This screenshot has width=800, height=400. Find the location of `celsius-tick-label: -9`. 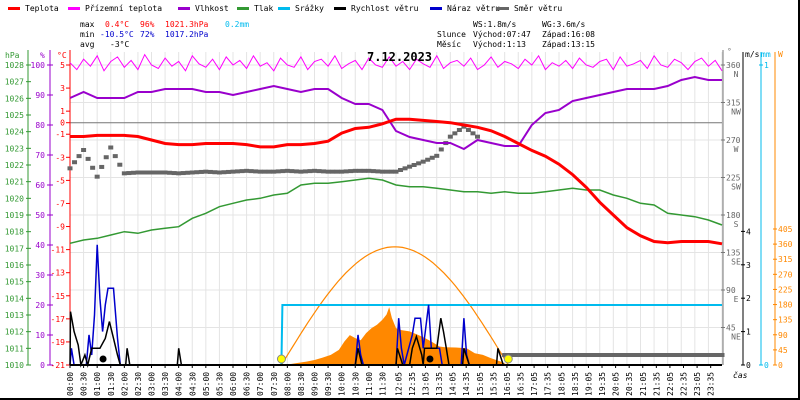

celsius-tick-label: -9 is located at coordinates (60, 227).